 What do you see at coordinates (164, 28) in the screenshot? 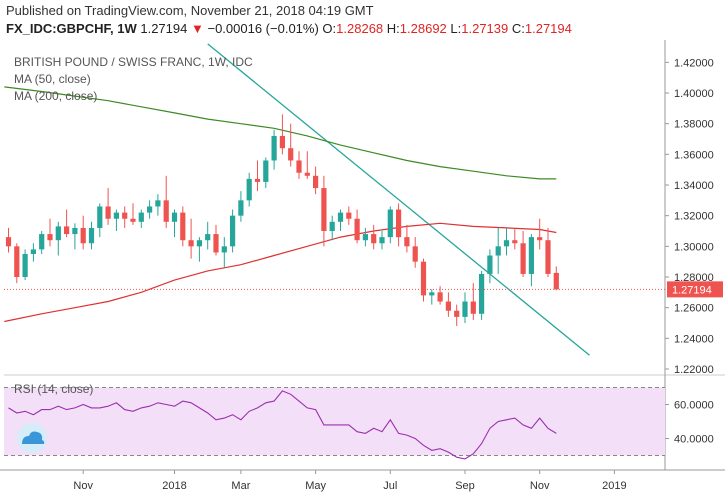
I see `last-price: 1.27194` at bounding box center [164, 28].